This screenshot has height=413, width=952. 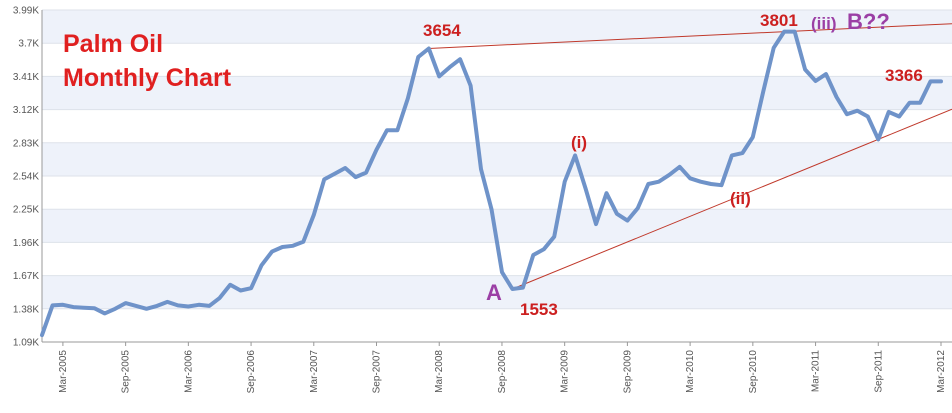 What do you see at coordinates (439, 371) in the screenshot?
I see `x-tick-label: Mar-2008` at bounding box center [439, 371].